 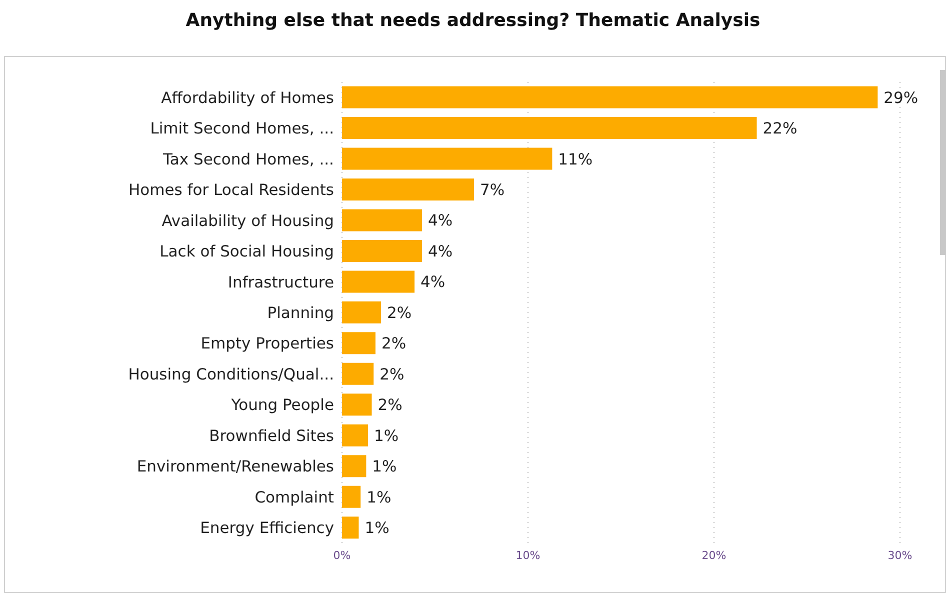 I want to click on y-tick-label: Affordability of Homes, so click(x=247, y=97).